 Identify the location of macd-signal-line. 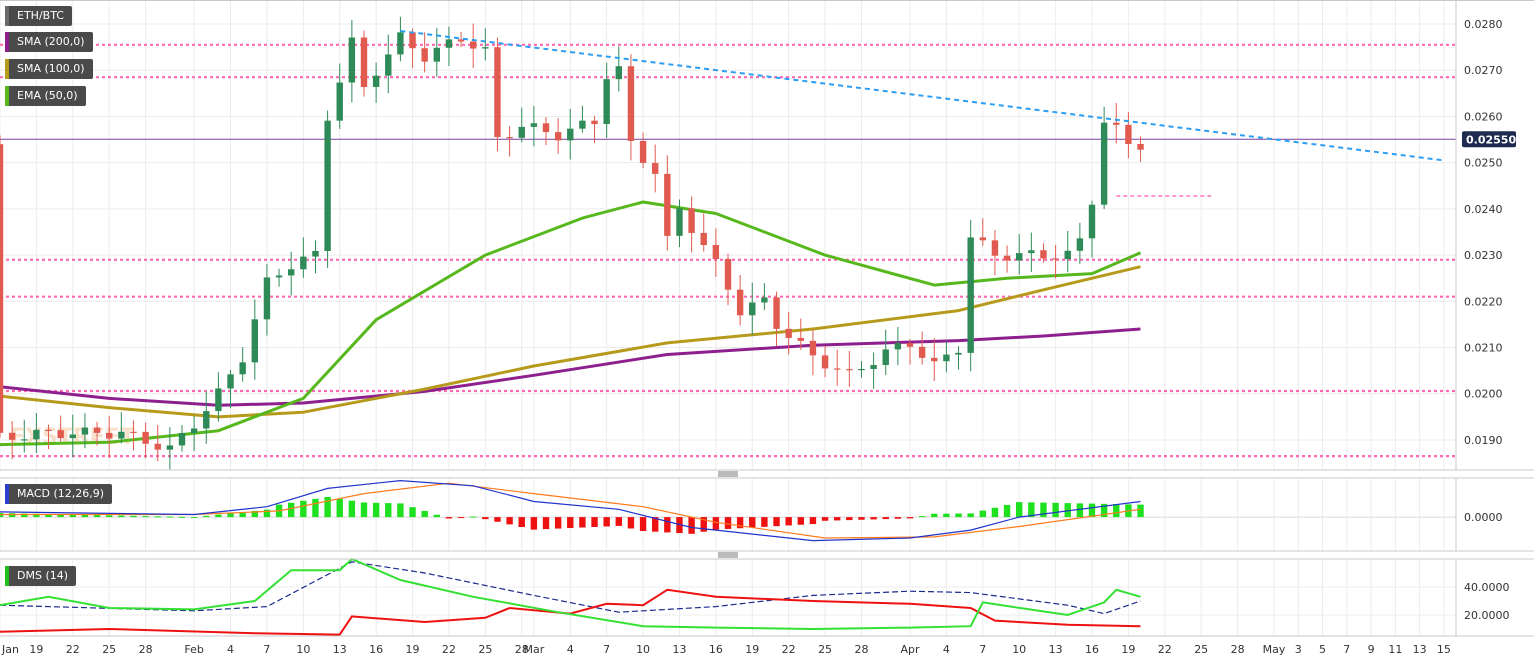
(570, 510).